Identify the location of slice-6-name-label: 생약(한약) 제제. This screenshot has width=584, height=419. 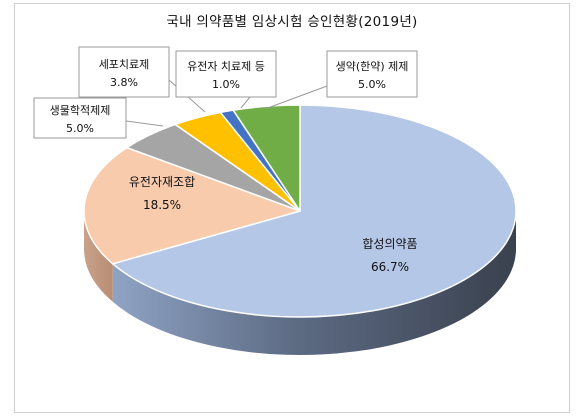
(372, 66).